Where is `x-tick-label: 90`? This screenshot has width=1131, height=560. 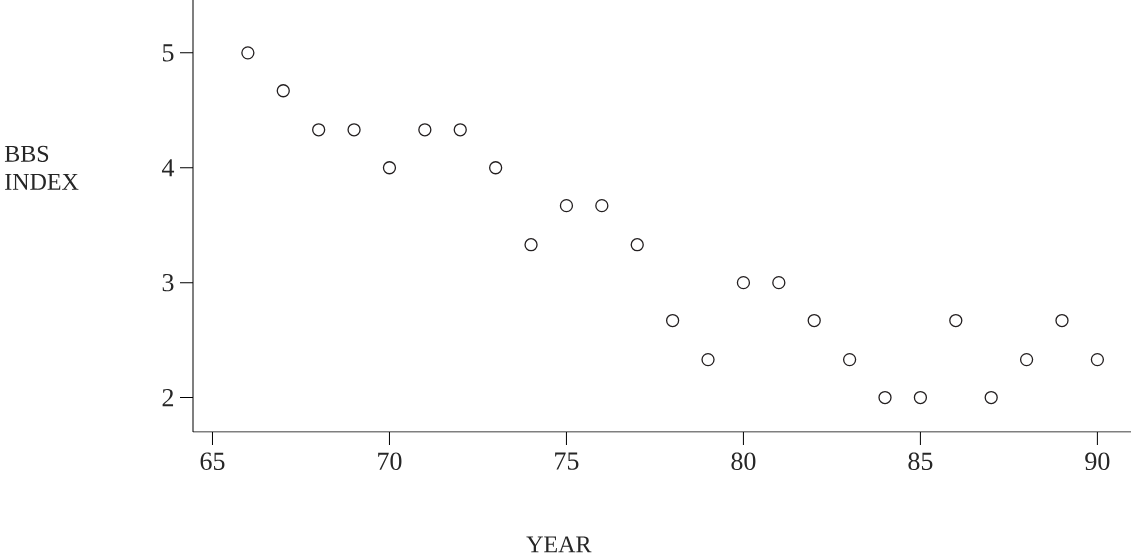 x-tick-label: 90 is located at coordinates (1097, 461).